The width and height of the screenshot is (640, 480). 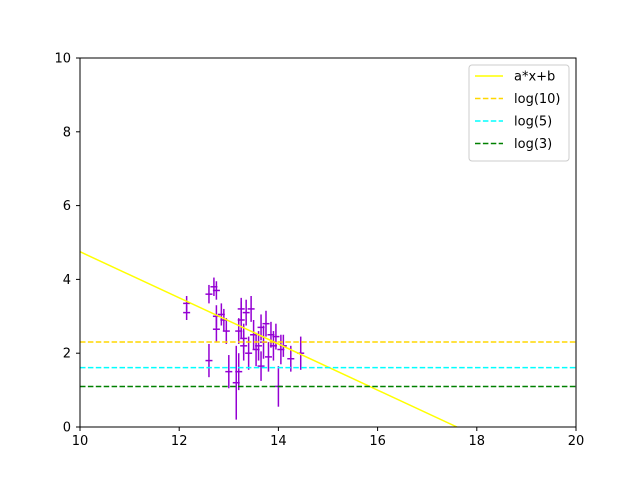 I want to click on x-tick-label: 12, so click(x=179, y=441).